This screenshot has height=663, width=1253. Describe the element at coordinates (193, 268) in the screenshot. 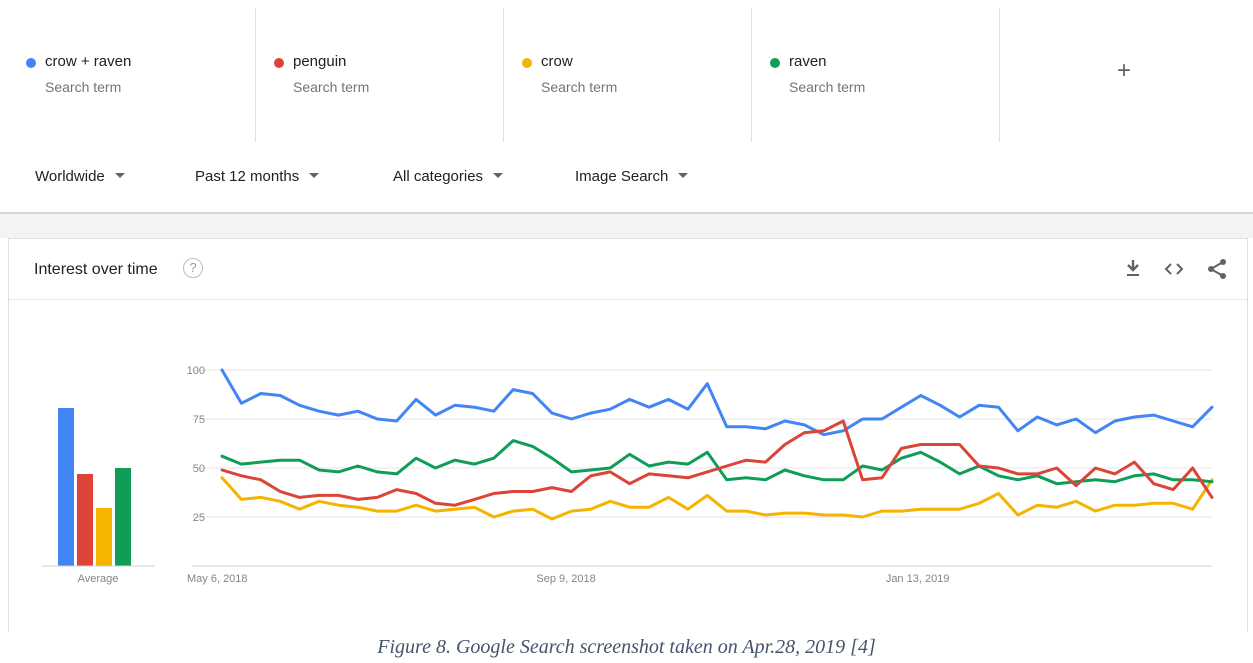

I see `help-icon: ?` at that location.